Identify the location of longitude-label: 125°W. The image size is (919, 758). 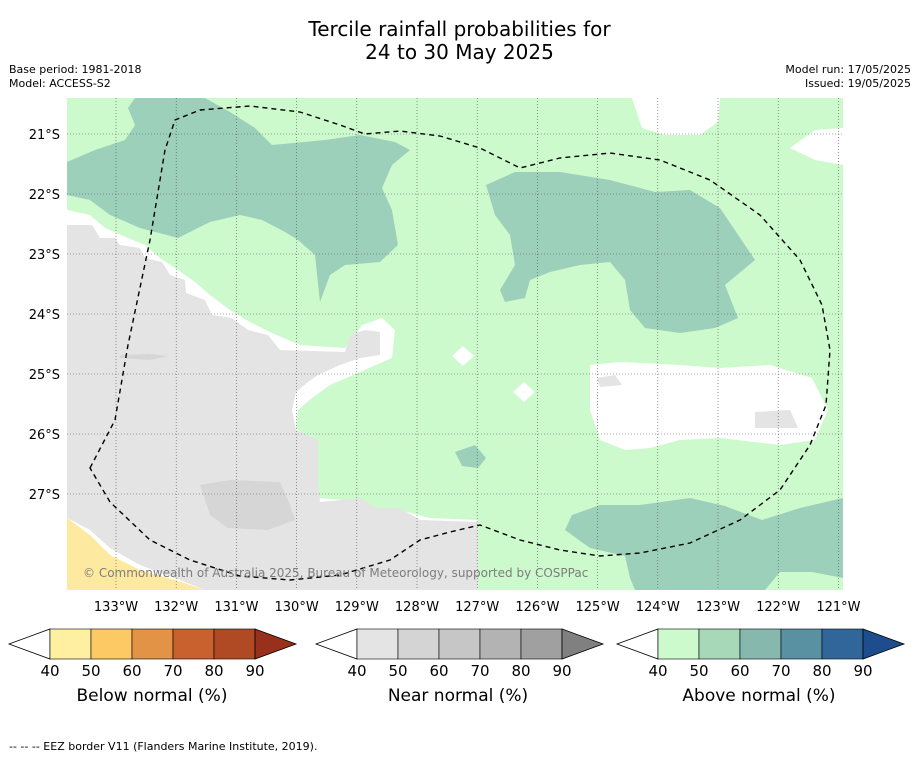
(598, 607).